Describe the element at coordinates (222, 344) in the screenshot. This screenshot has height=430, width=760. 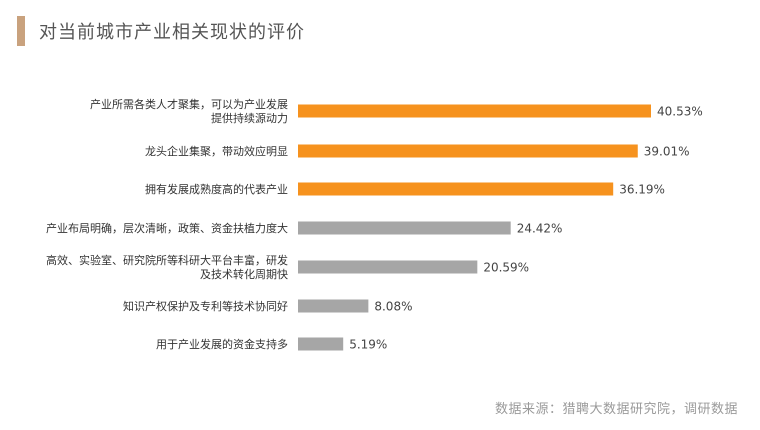
I see `category-label-6: 用于产业发展的资金支持多` at that location.